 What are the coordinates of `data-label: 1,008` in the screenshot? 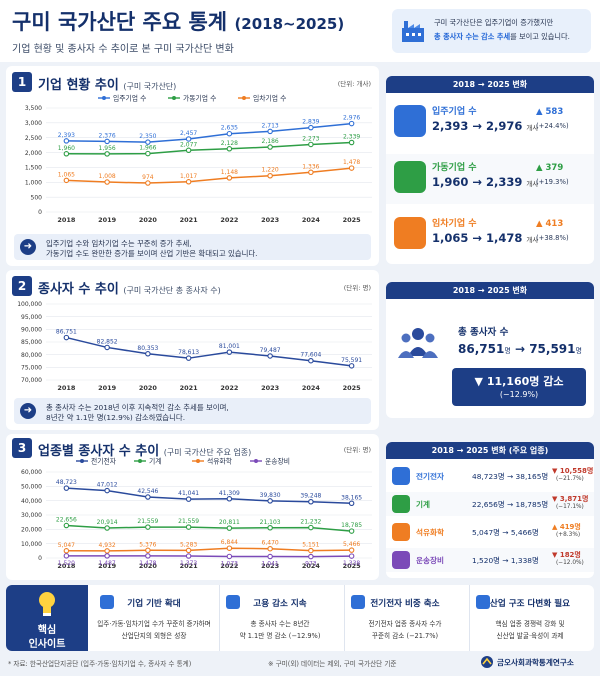 It's located at (107, 176).